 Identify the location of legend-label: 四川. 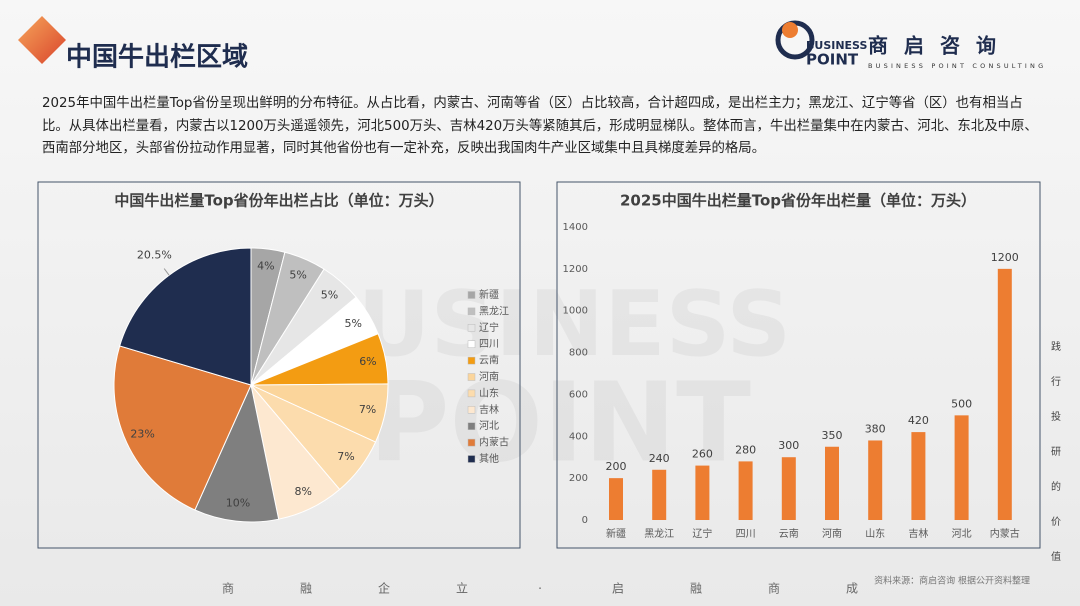
(489, 344).